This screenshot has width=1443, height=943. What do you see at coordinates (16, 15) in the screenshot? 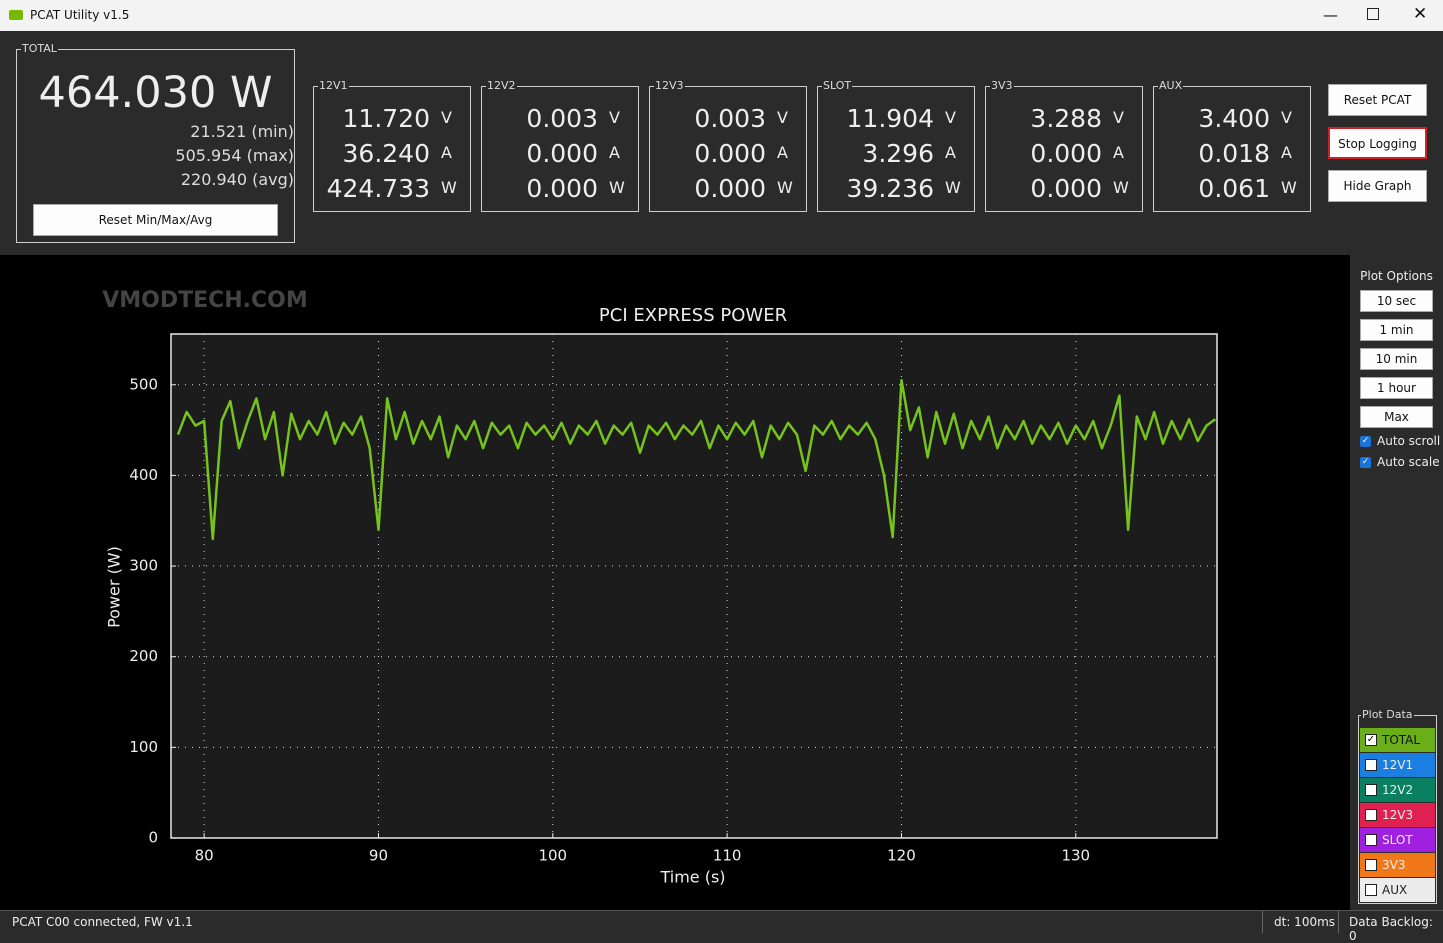
I see `app-icon` at bounding box center [16, 15].